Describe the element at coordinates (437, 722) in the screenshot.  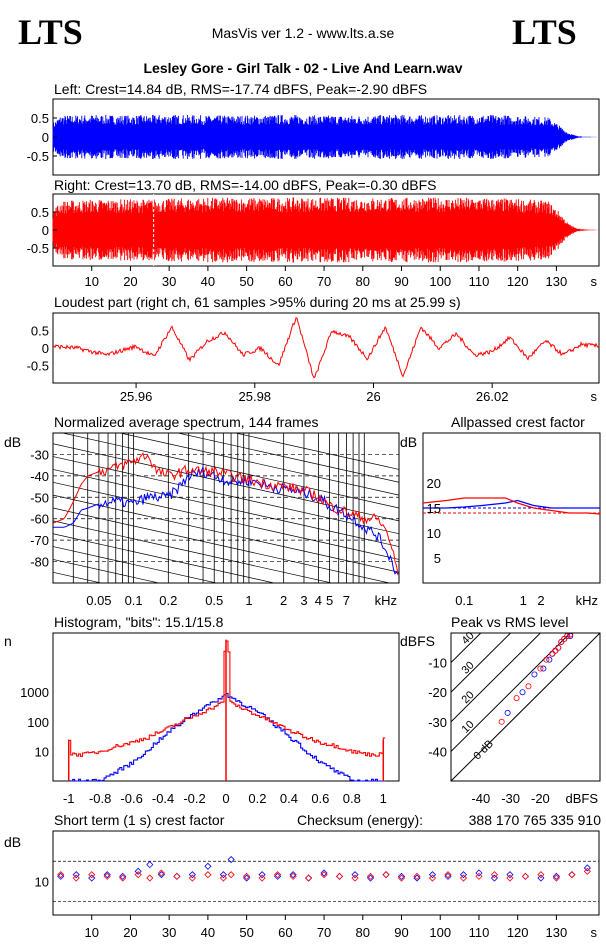
I see `peak-rms-ytick-label: -30` at that location.